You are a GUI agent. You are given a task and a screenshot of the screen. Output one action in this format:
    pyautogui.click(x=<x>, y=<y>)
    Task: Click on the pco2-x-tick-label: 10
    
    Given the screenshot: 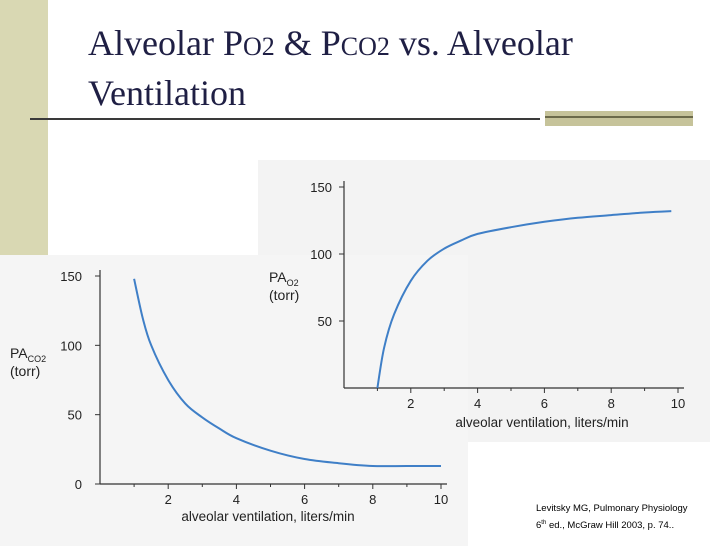 What is the action you would take?
    pyautogui.click(x=441, y=499)
    